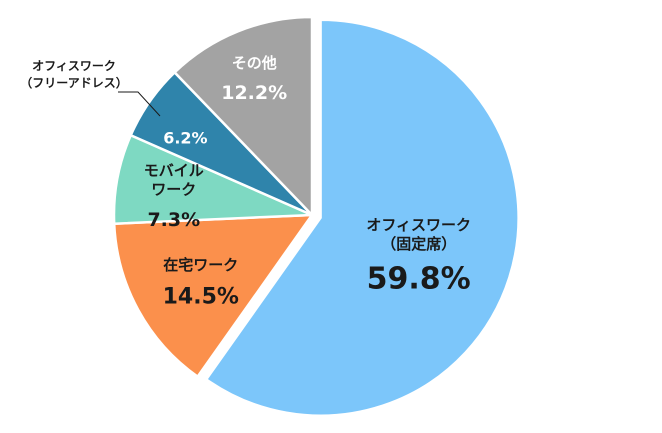 This screenshot has width=662, height=433. What do you see at coordinates (74, 66) in the screenshot?
I see `external-slice-label: オフィスワーク` at bounding box center [74, 66].